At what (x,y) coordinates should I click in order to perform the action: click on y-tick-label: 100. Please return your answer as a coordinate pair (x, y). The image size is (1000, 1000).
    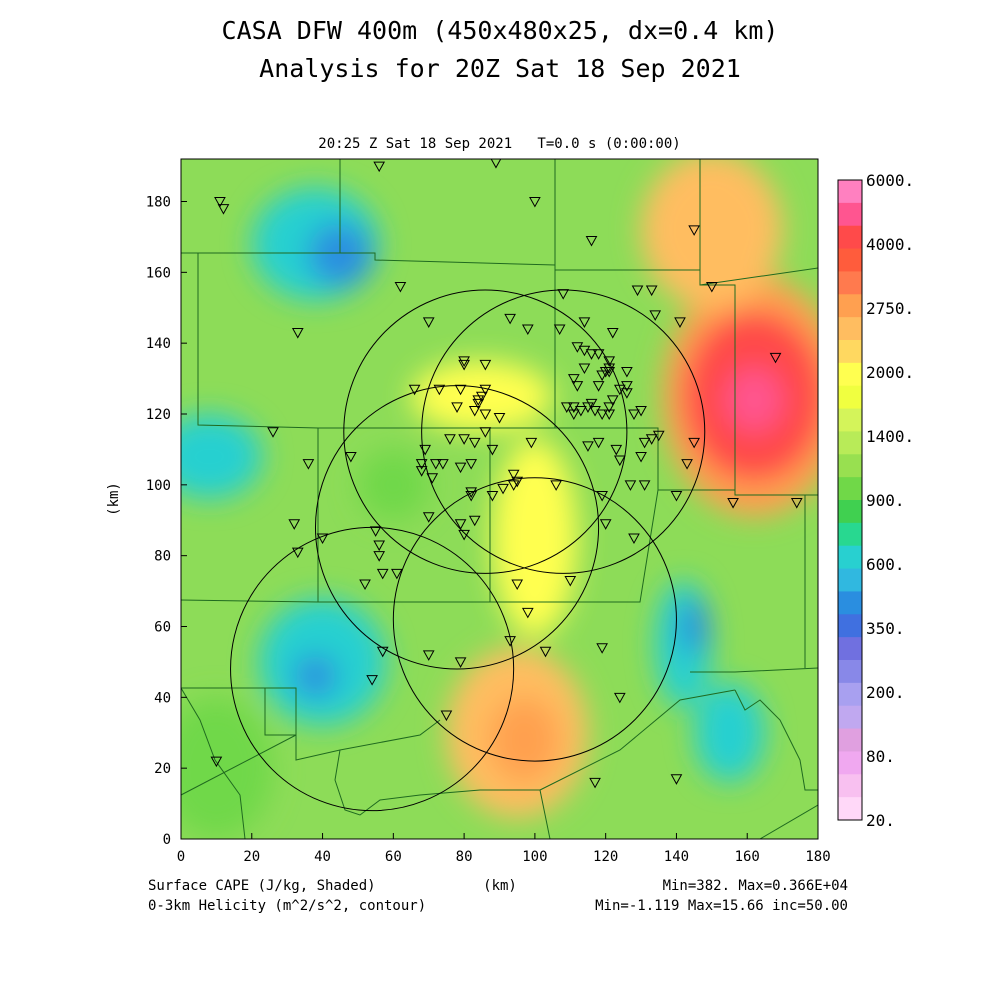
    Looking at the image, I should click on (158, 486).